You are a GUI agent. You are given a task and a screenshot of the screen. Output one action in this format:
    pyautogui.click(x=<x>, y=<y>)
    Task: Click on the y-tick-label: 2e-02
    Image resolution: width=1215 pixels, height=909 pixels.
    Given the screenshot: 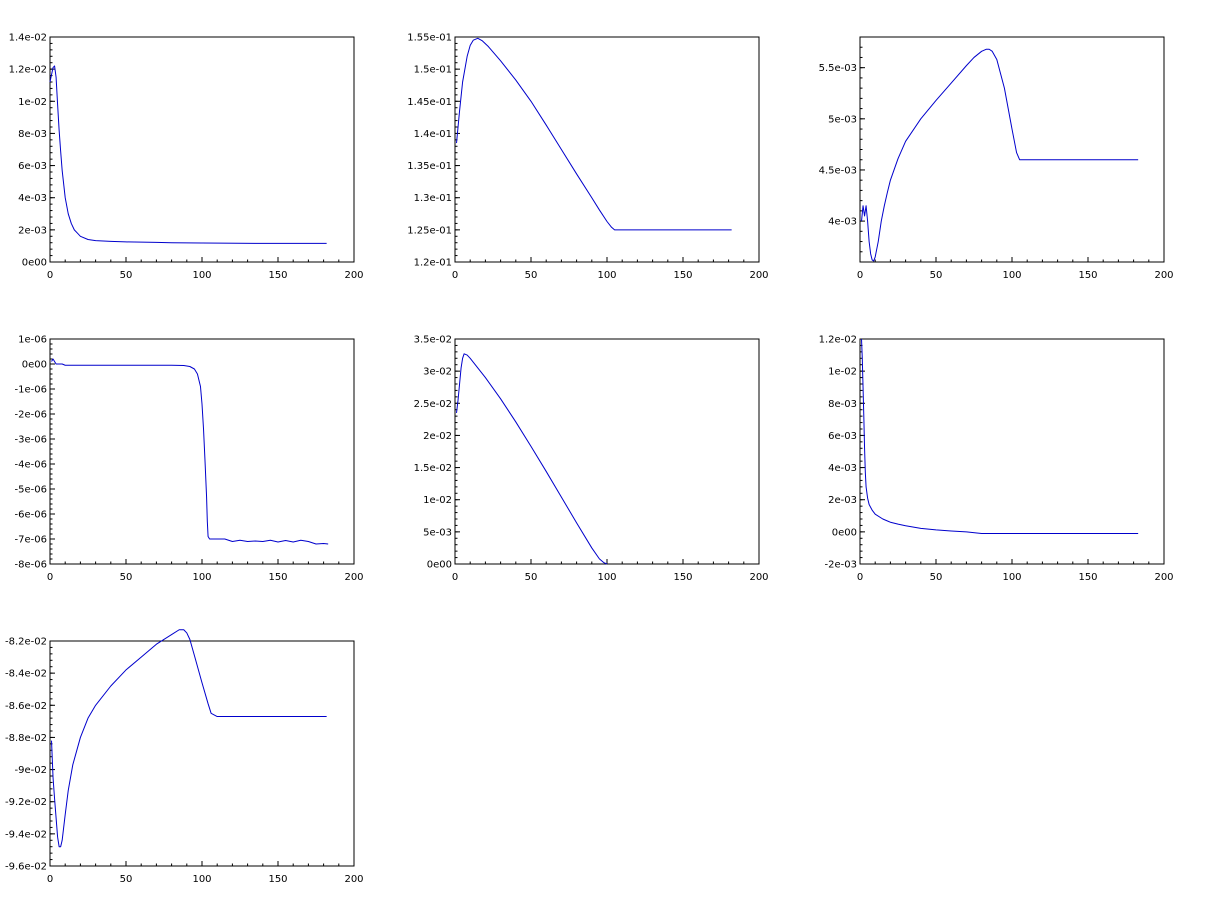 What is the action you would take?
    pyautogui.click(x=437, y=436)
    